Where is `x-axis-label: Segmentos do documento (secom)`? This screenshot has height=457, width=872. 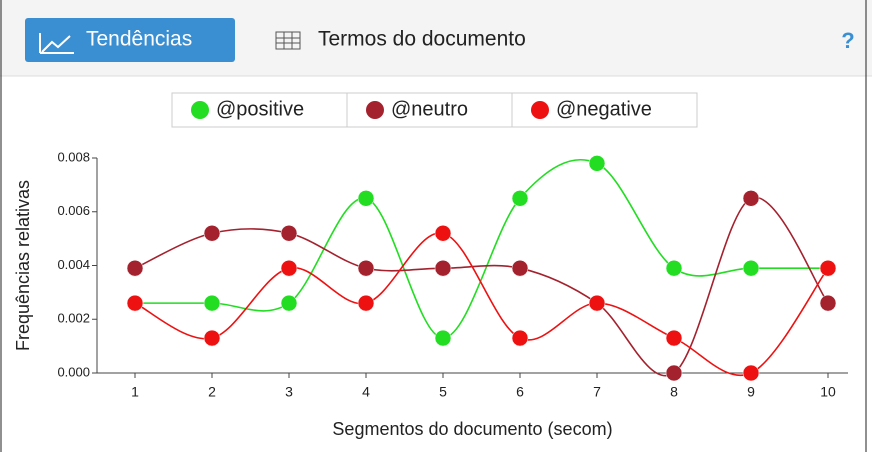 x-axis-label: Segmentos do documento (secom) is located at coordinates (472, 429).